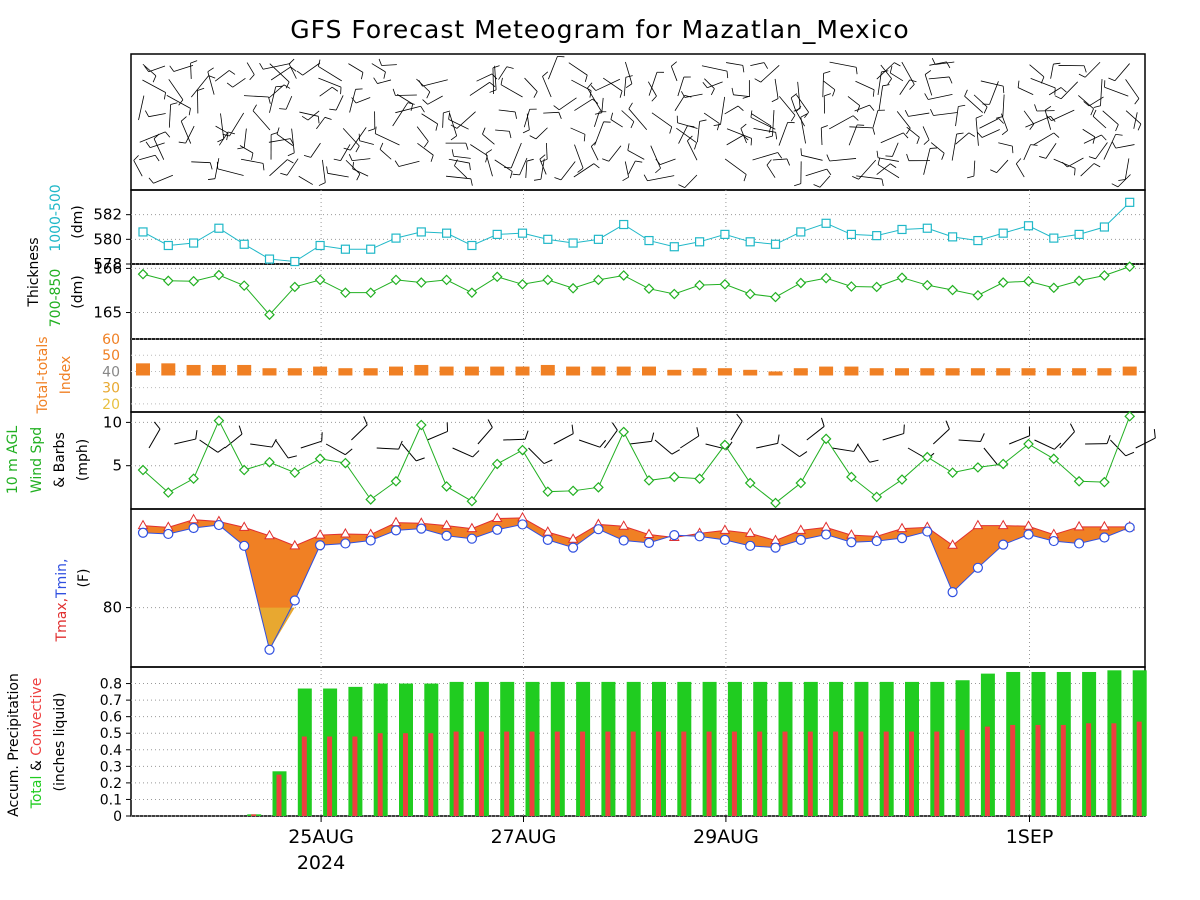 This screenshot has width=1200, height=900. I want to click on total-totals-bar, so click(699, 372).